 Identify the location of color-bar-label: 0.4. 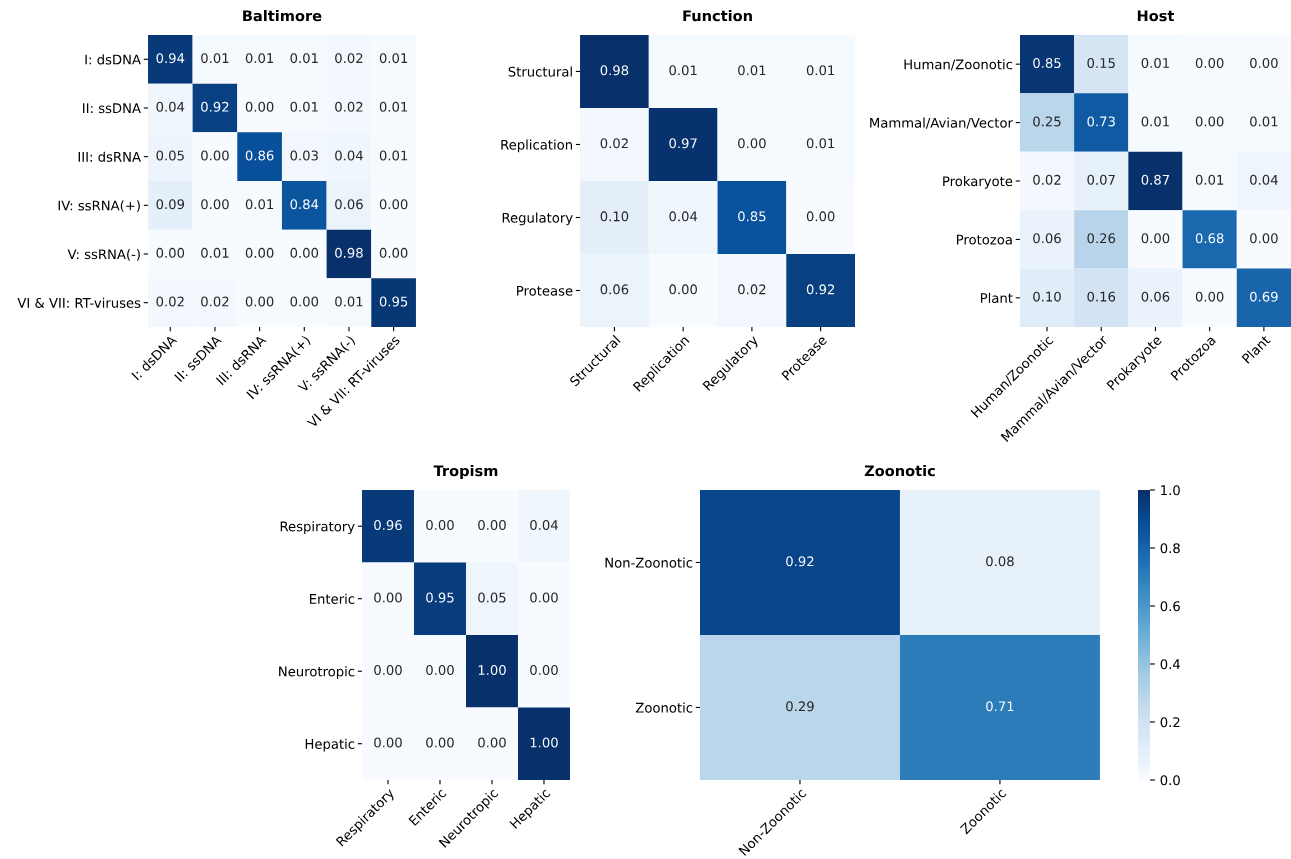
(1170, 664).